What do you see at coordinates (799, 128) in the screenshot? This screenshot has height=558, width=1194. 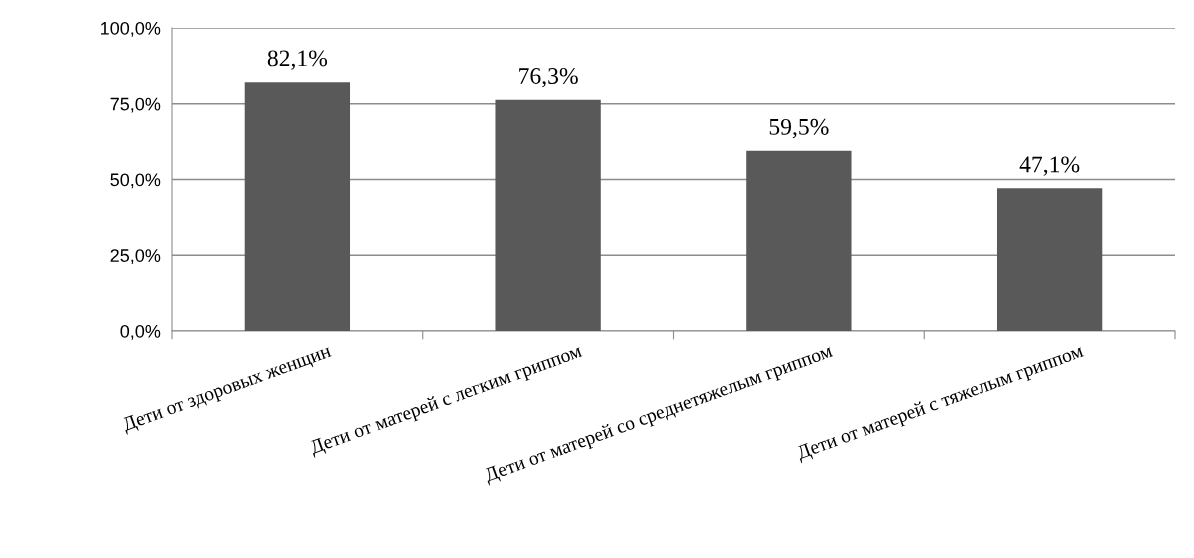 I see `data-label: 59,5%` at bounding box center [799, 128].